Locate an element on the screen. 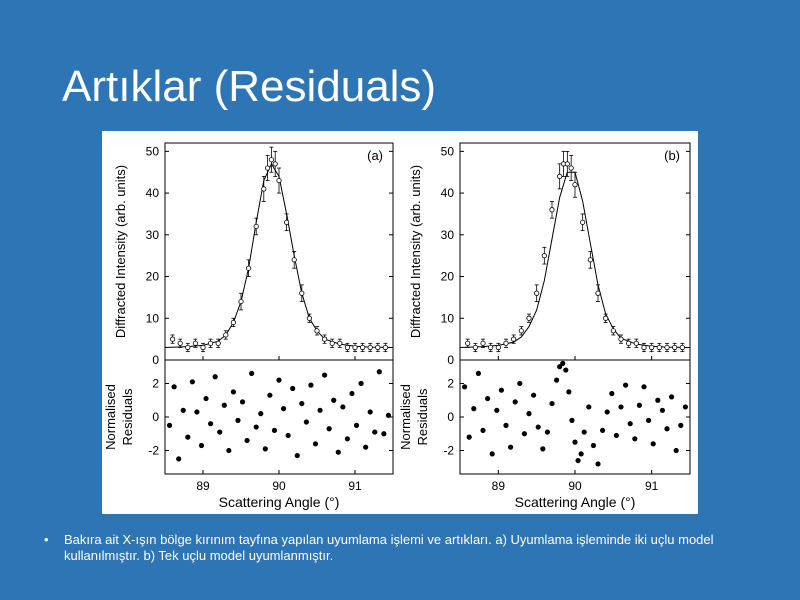 This screenshot has width=800, height=600. panel-label: (a) is located at coordinates (375, 155).